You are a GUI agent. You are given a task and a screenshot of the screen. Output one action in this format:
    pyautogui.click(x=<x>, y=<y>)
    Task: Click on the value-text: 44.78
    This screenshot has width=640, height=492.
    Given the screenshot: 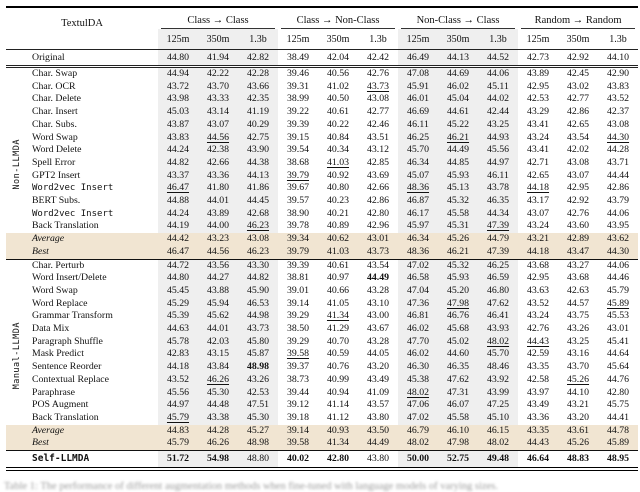 What is the action you would take?
    pyautogui.click(x=618, y=430)
    